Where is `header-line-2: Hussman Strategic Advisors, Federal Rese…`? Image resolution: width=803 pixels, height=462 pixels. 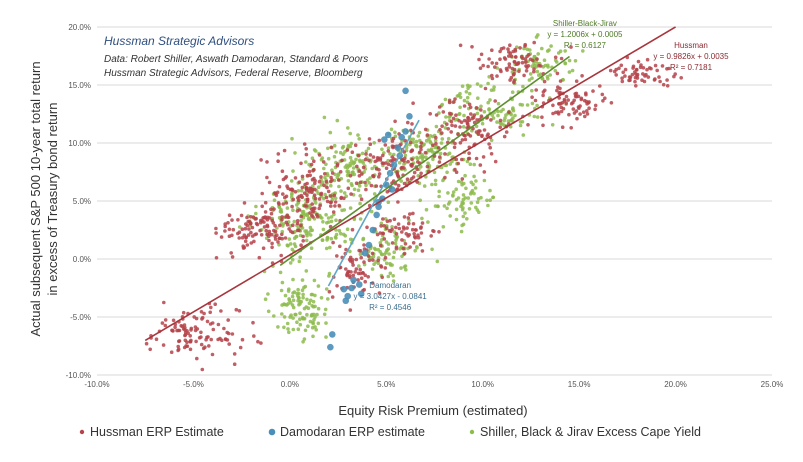 header-line-2: Hussman Strategic Advisors, Federal Rese… is located at coordinates (233, 73).